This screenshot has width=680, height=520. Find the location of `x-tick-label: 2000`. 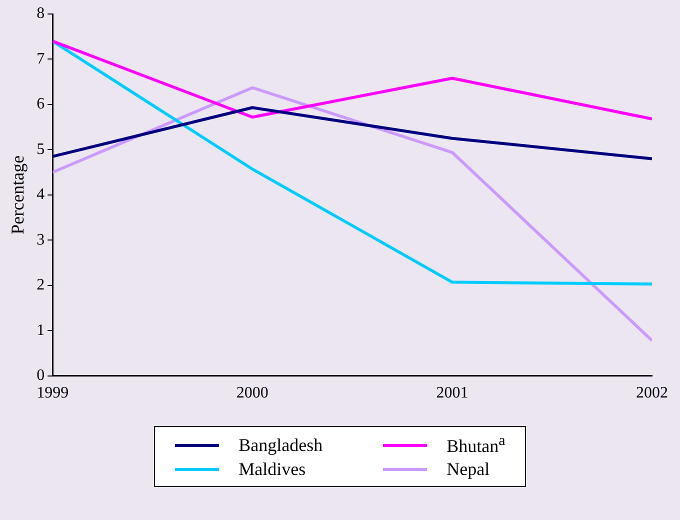

x-tick-label: 2000 is located at coordinates (252, 393).